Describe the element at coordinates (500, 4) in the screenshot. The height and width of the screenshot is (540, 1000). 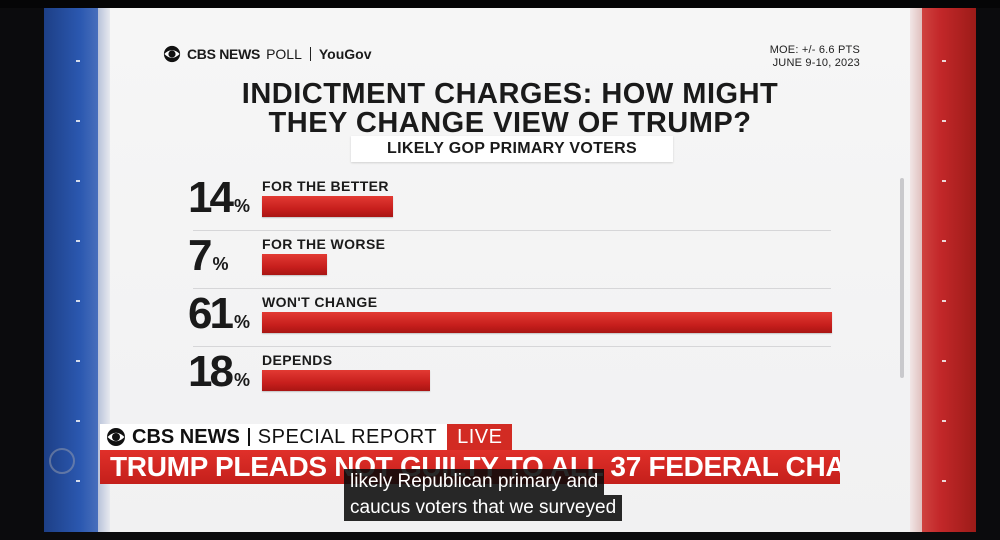
I see `video-top-letterbox` at that location.